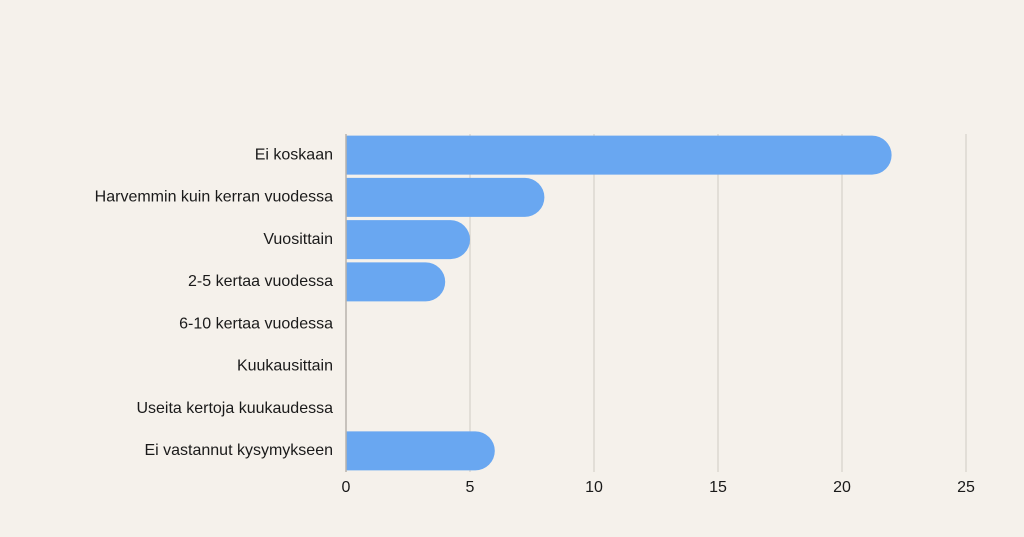  Describe the element at coordinates (256, 323) in the screenshot. I see `category-label: 6-10 kertaa vuodessa` at that location.